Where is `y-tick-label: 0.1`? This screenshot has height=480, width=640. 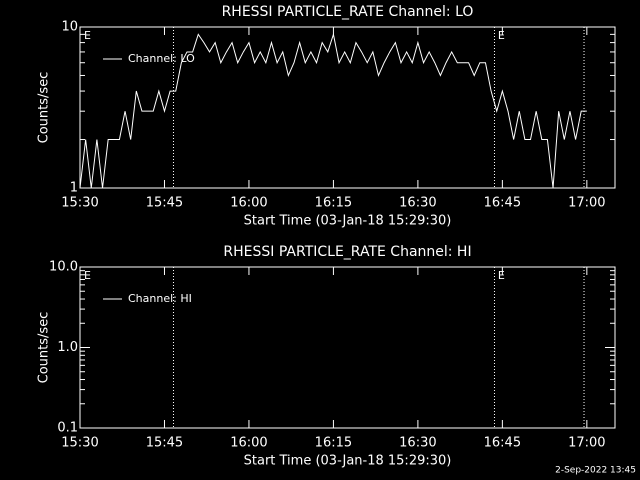 y-tick-label: 0.1 is located at coordinates (67, 428).